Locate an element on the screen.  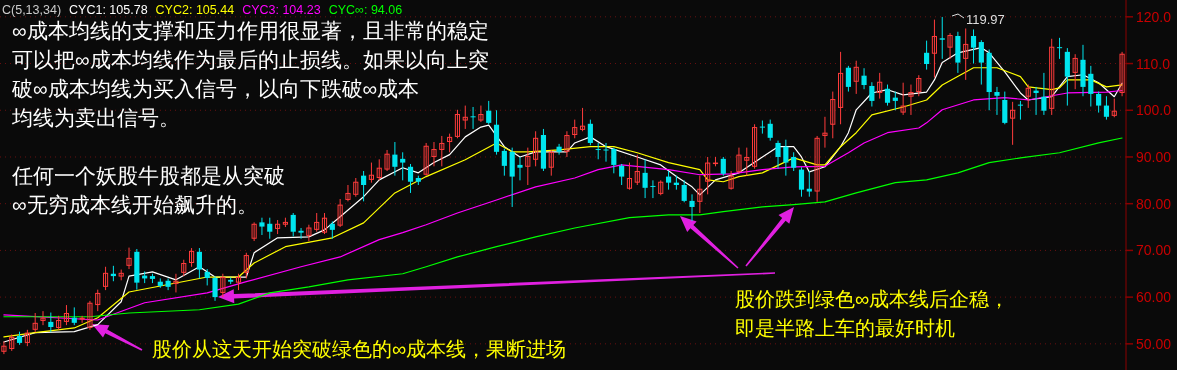
annotation: 119.97 is located at coordinates (985, 19).